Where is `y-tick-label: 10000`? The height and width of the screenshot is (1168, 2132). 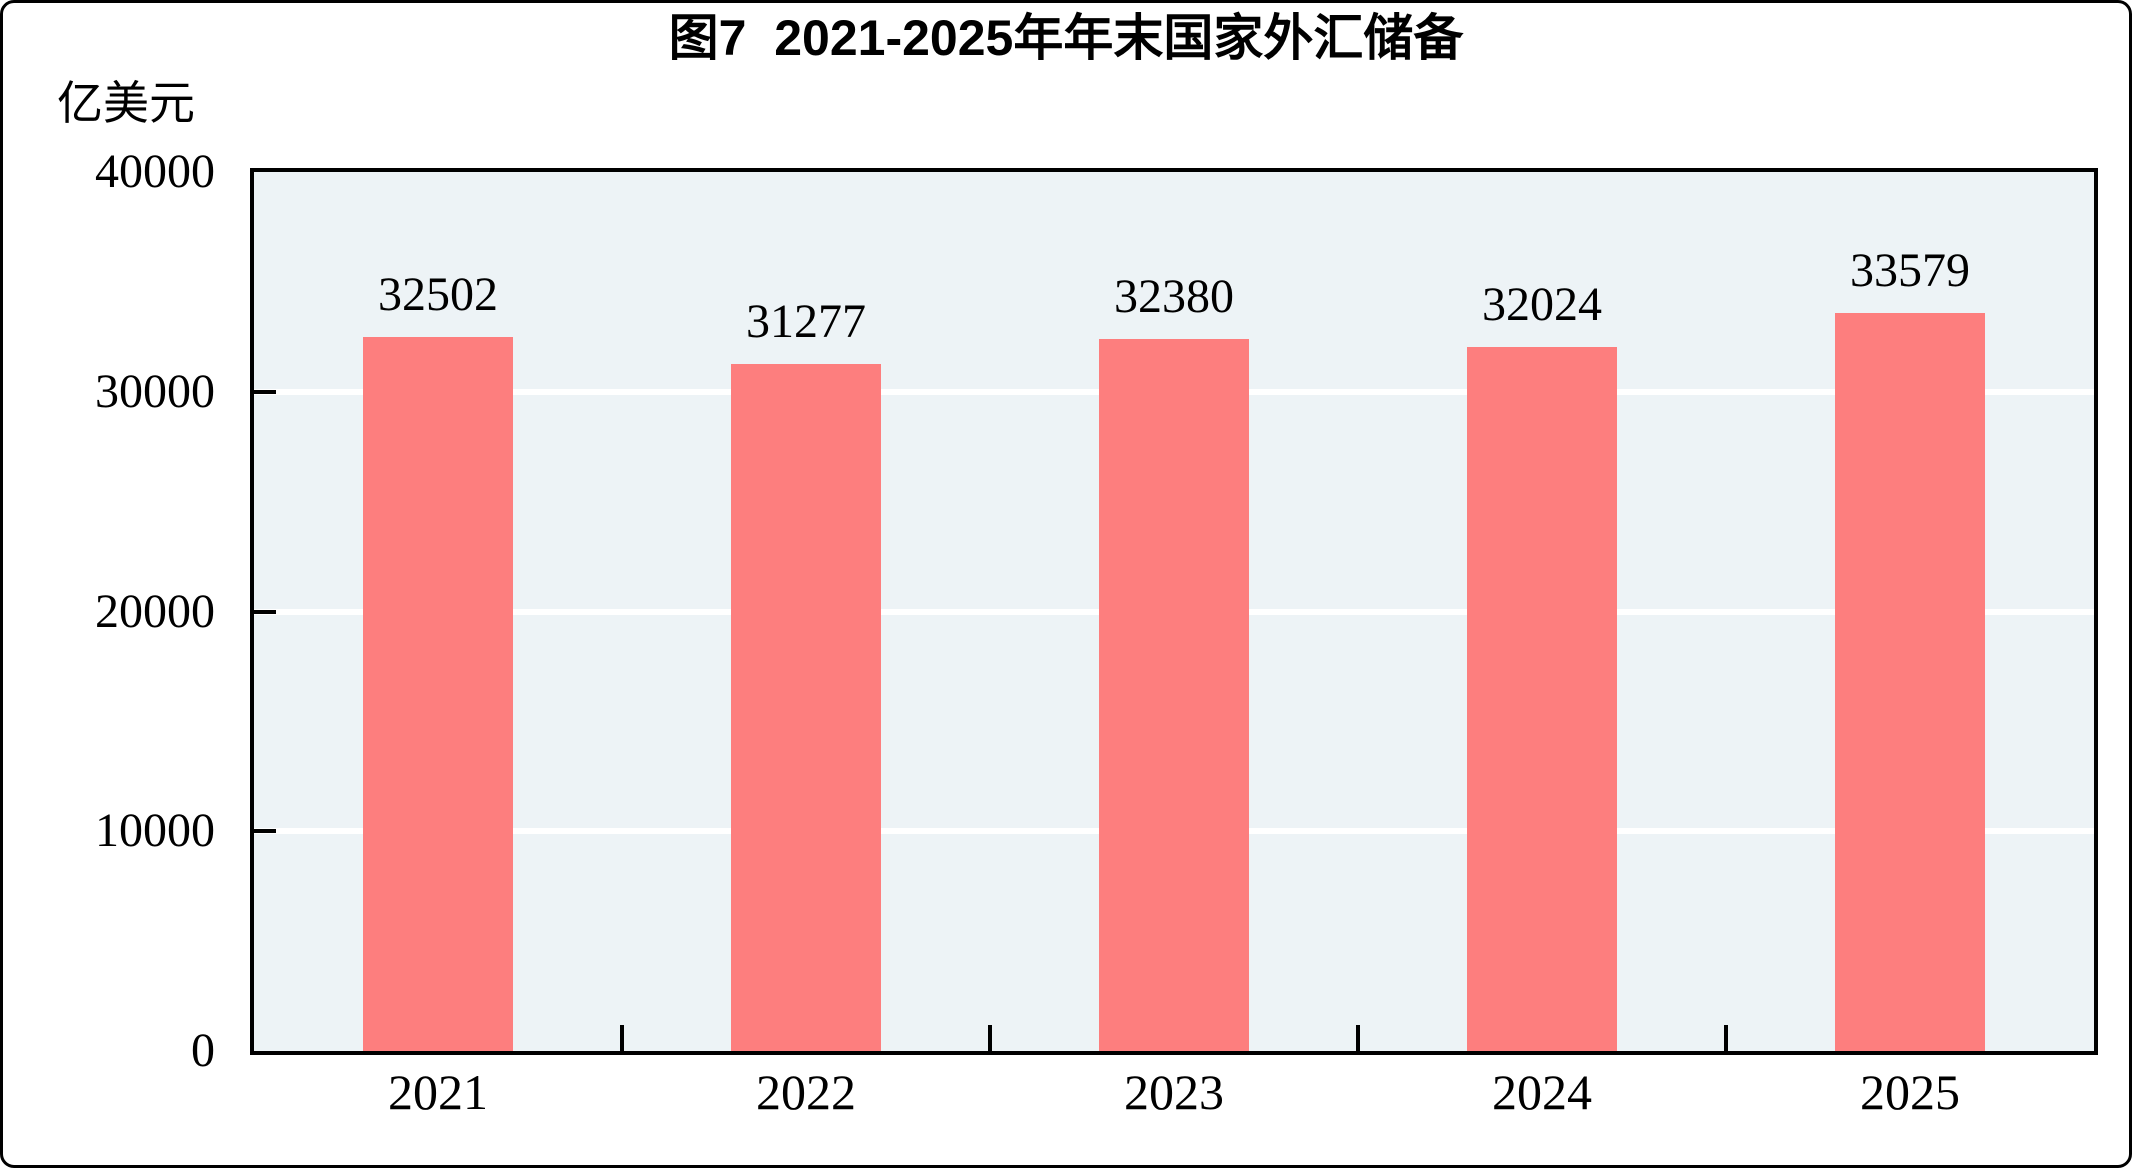
y-tick-label: 10000 is located at coordinates (155, 831).